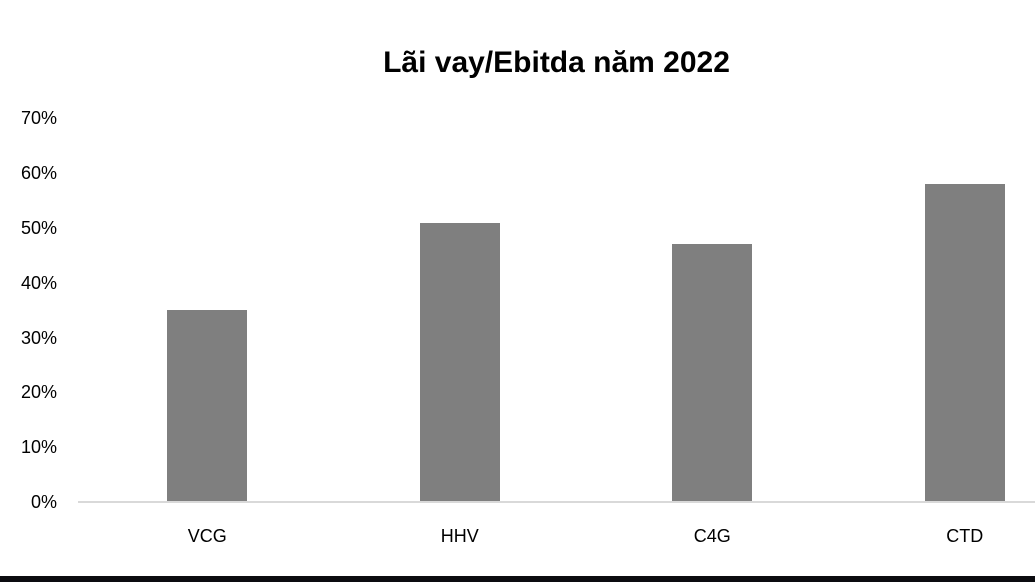  I want to click on x-label-c4g: C4G, so click(712, 536).